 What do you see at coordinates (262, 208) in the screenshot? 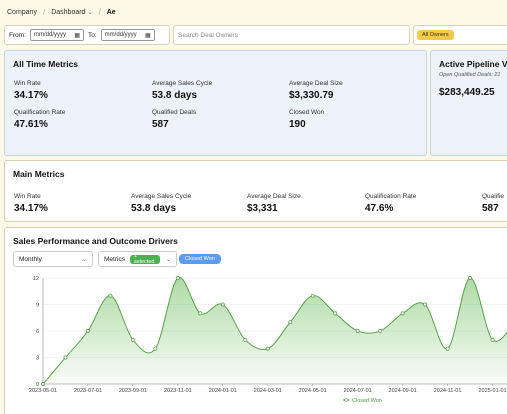
I see `metric-value: $3,331` at bounding box center [262, 208].